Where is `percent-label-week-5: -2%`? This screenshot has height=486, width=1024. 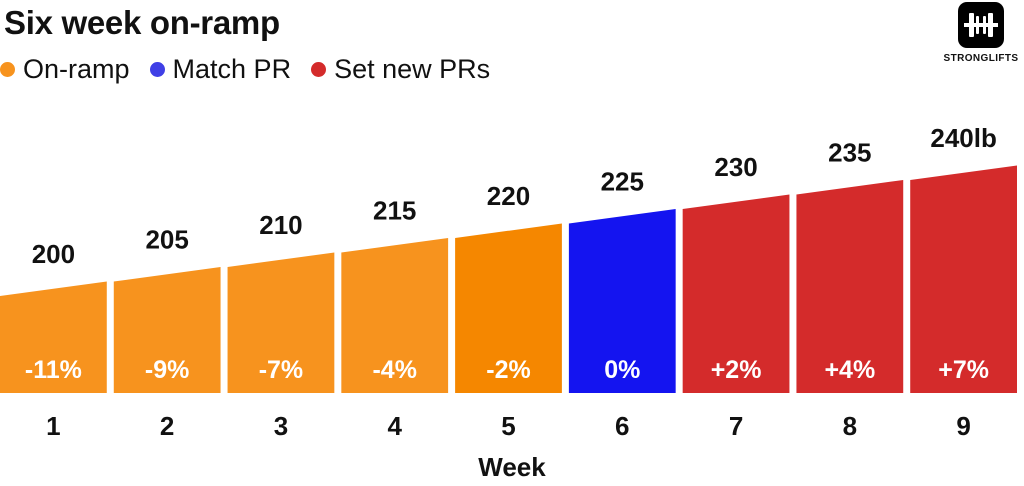
percent-label-week-5: -2% is located at coordinates (508, 370).